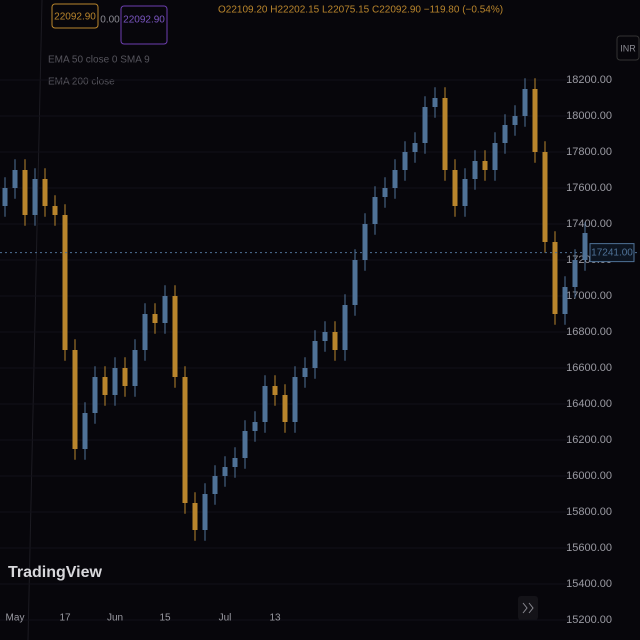 The image size is (640, 640). I want to click on y-tick-label: 17000.00, so click(589, 296).